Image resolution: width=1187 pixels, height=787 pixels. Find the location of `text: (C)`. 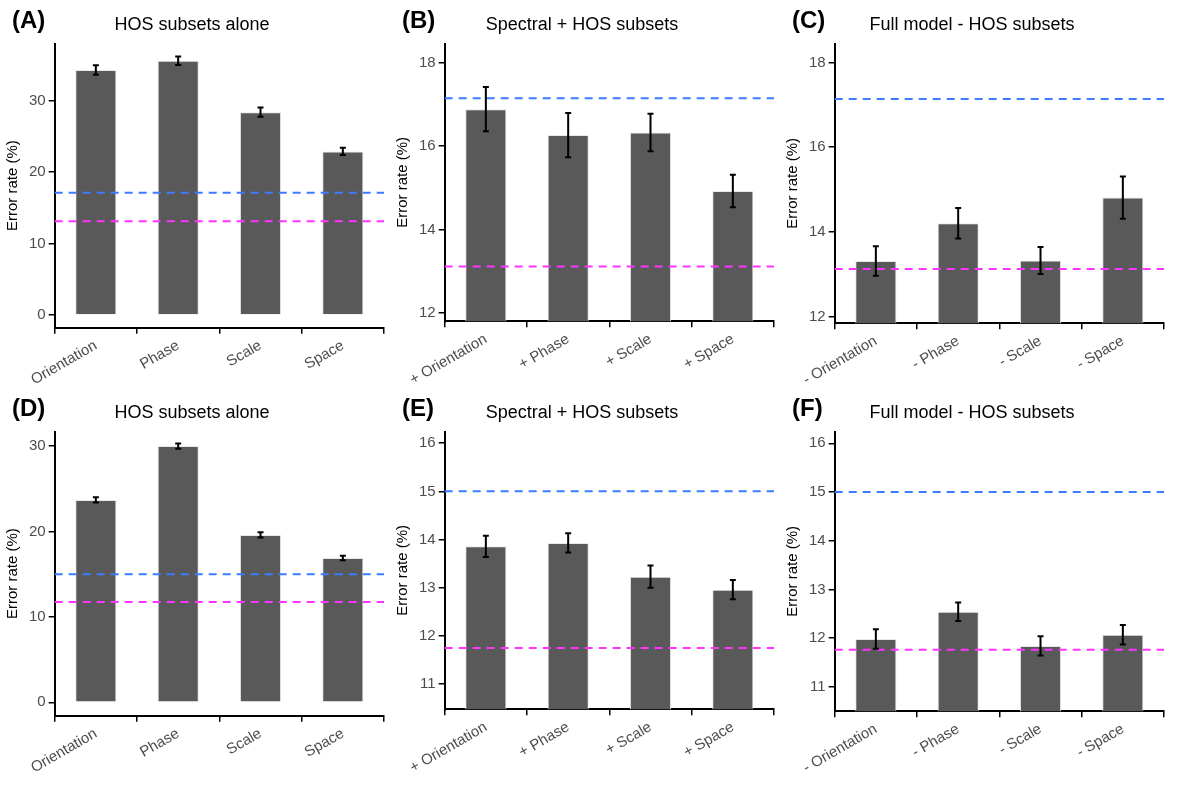

text: (C) is located at coordinates (809, 20).